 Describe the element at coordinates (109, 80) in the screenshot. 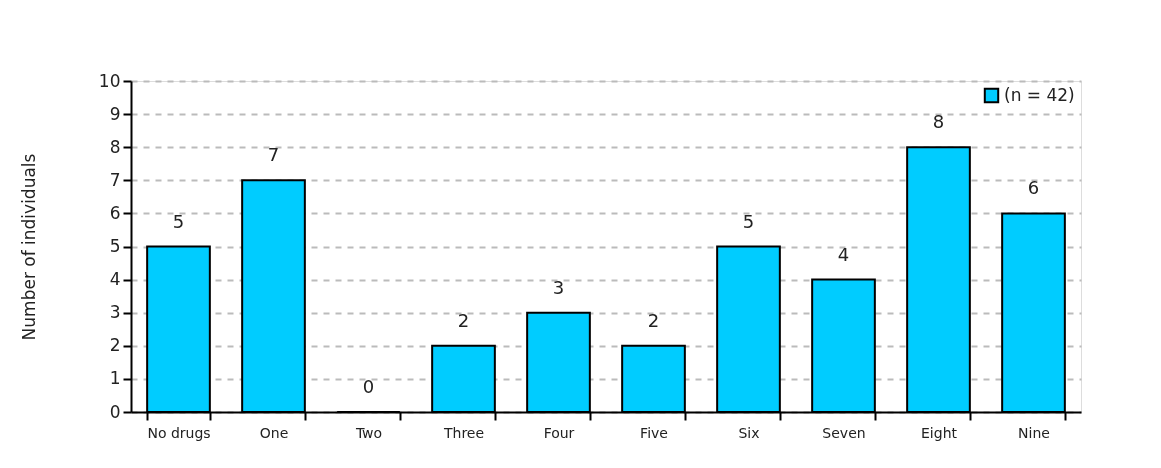

I see `y-tick-label: 10` at that location.